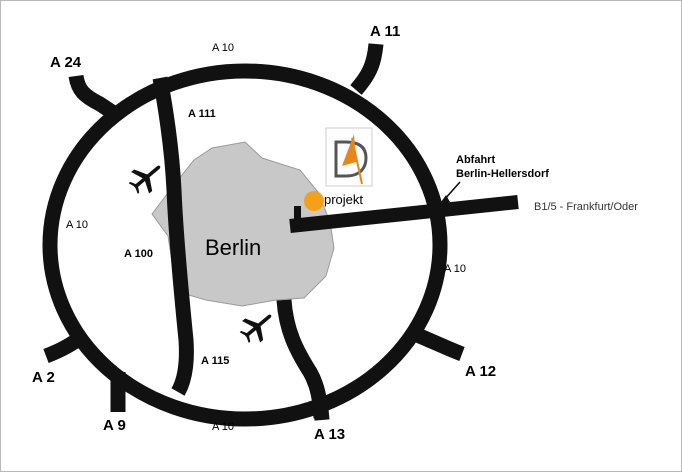 The height and width of the screenshot is (472, 682). Describe the element at coordinates (173, 236) in the screenshot. I see `a100-inner-road` at that location.